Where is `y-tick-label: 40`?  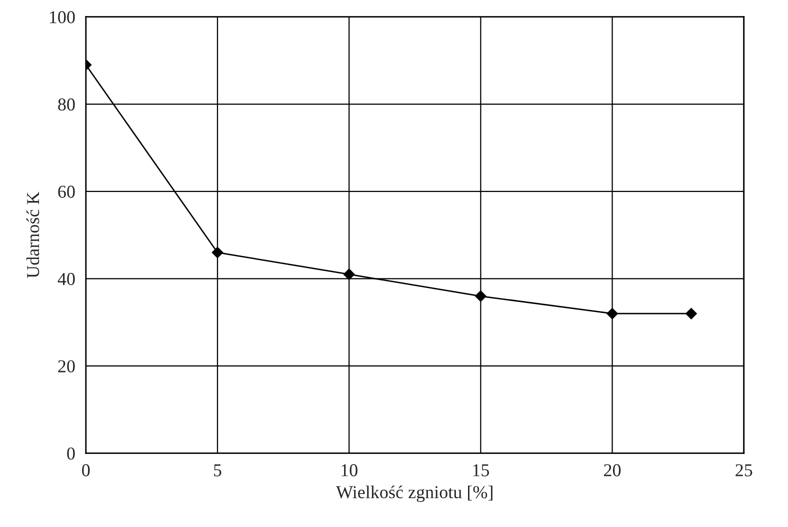
y-tick-label: 40 is located at coordinates (66, 279).